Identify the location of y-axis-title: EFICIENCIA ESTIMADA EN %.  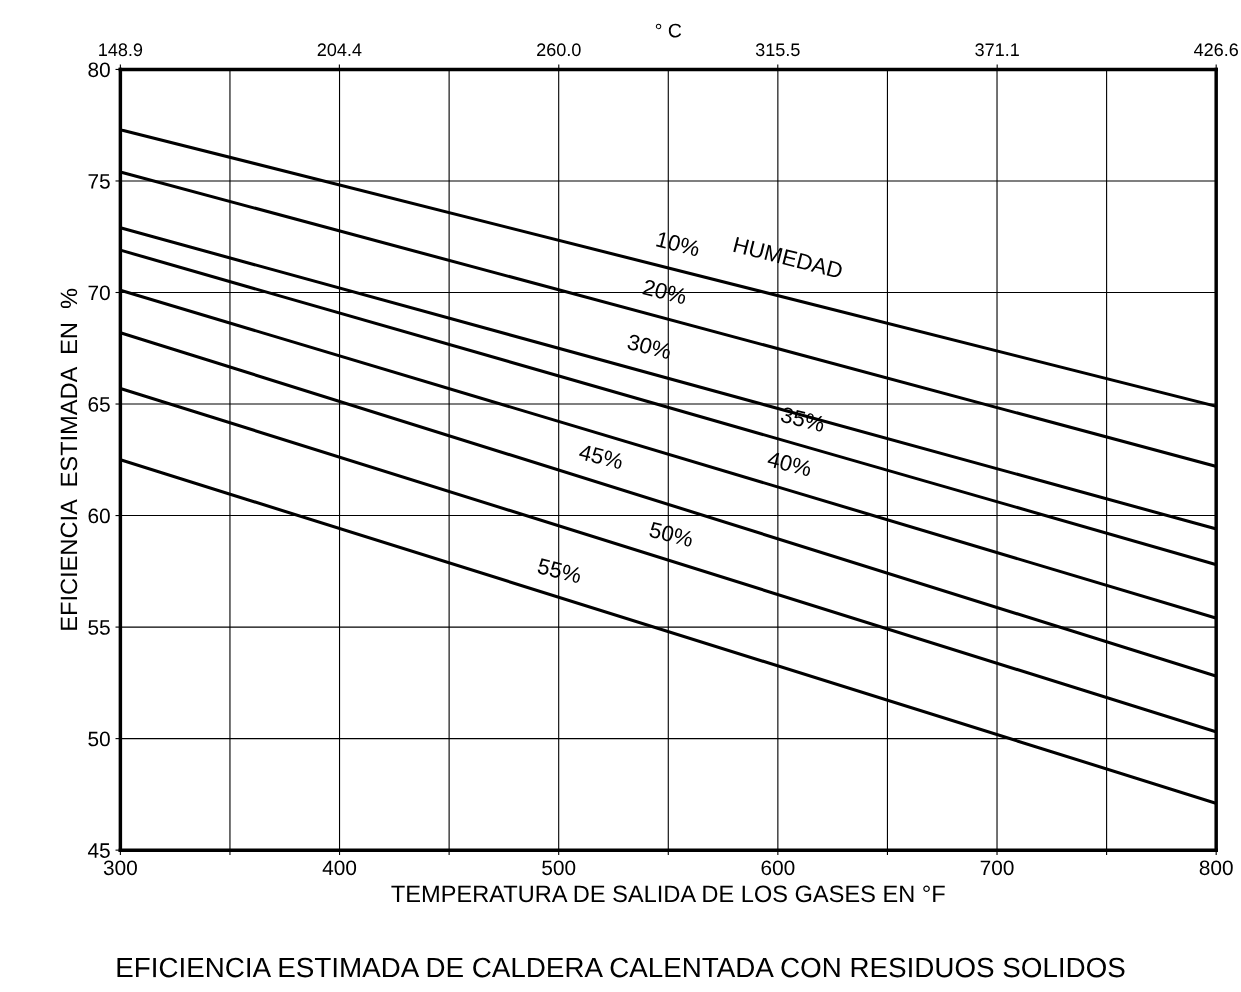
(69, 459).